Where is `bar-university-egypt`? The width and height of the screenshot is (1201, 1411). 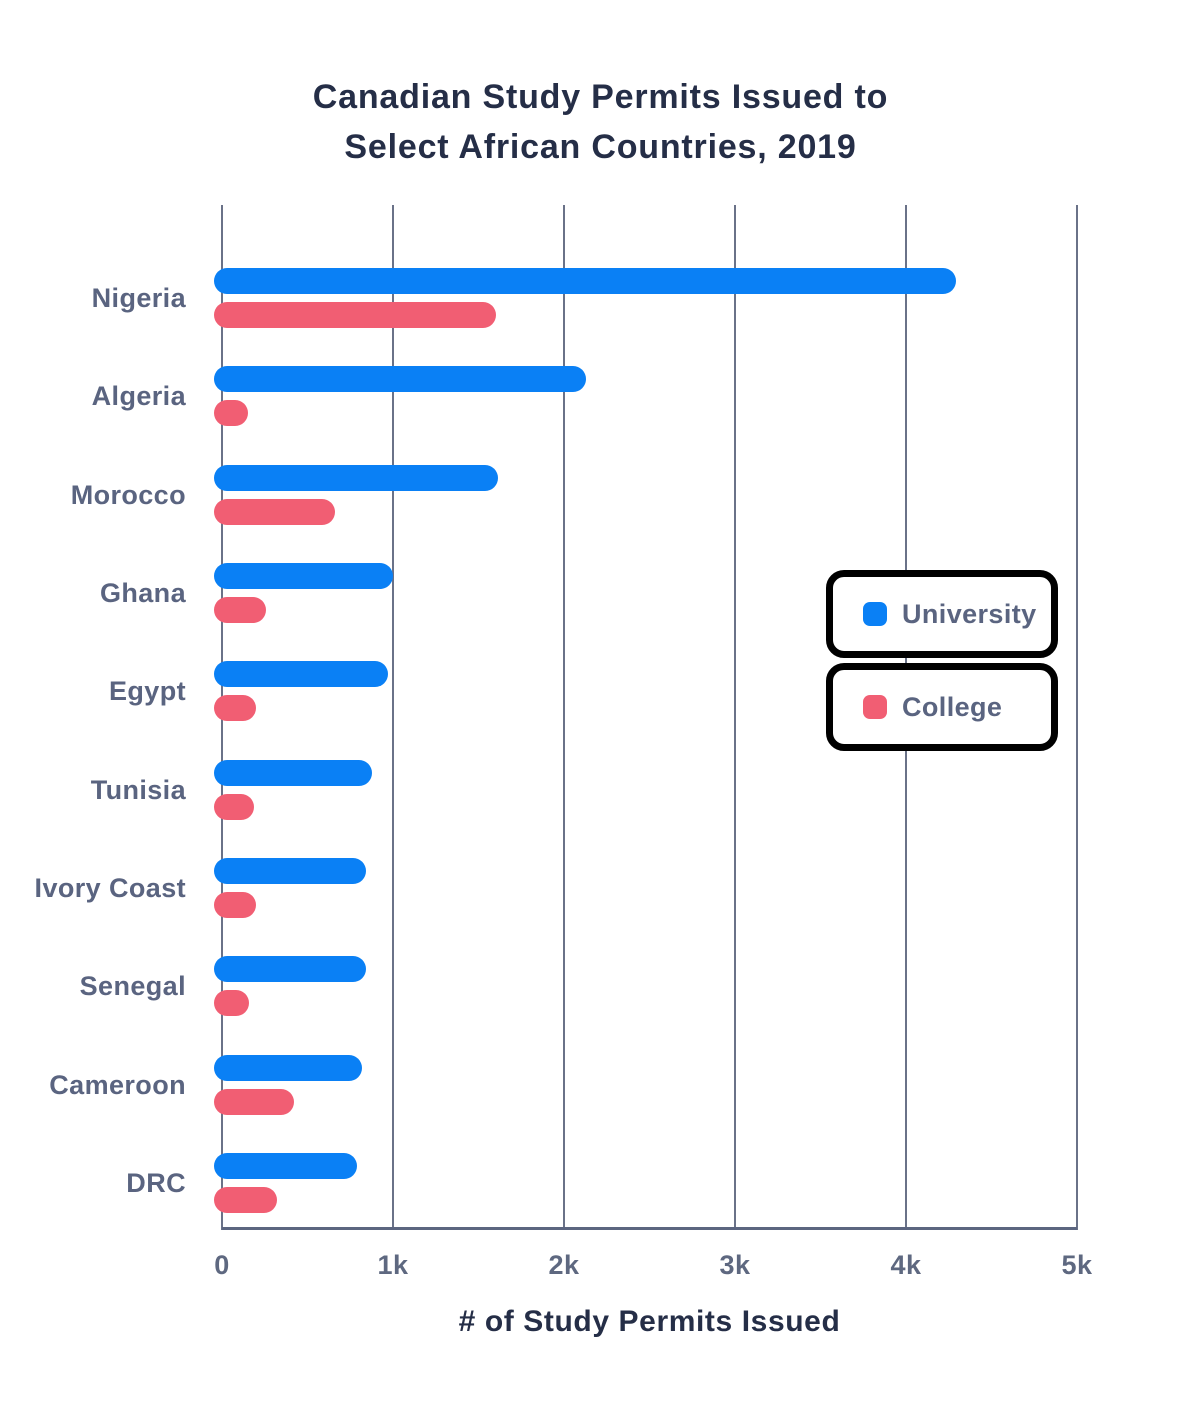 bar-university-egypt is located at coordinates (301, 674).